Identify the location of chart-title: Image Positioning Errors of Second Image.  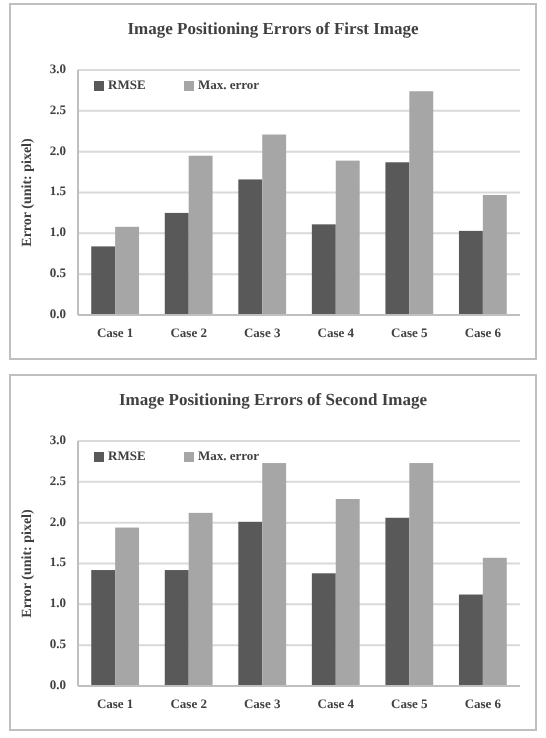
(273, 399).